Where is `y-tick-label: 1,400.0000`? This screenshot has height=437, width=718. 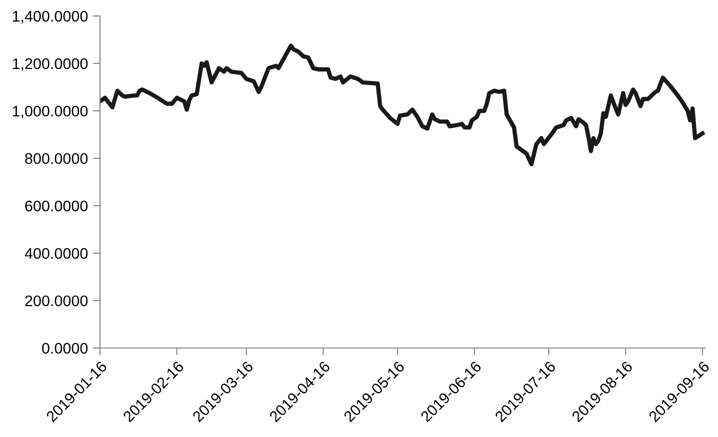 y-tick-label: 1,400.0000 is located at coordinates (50, 17).